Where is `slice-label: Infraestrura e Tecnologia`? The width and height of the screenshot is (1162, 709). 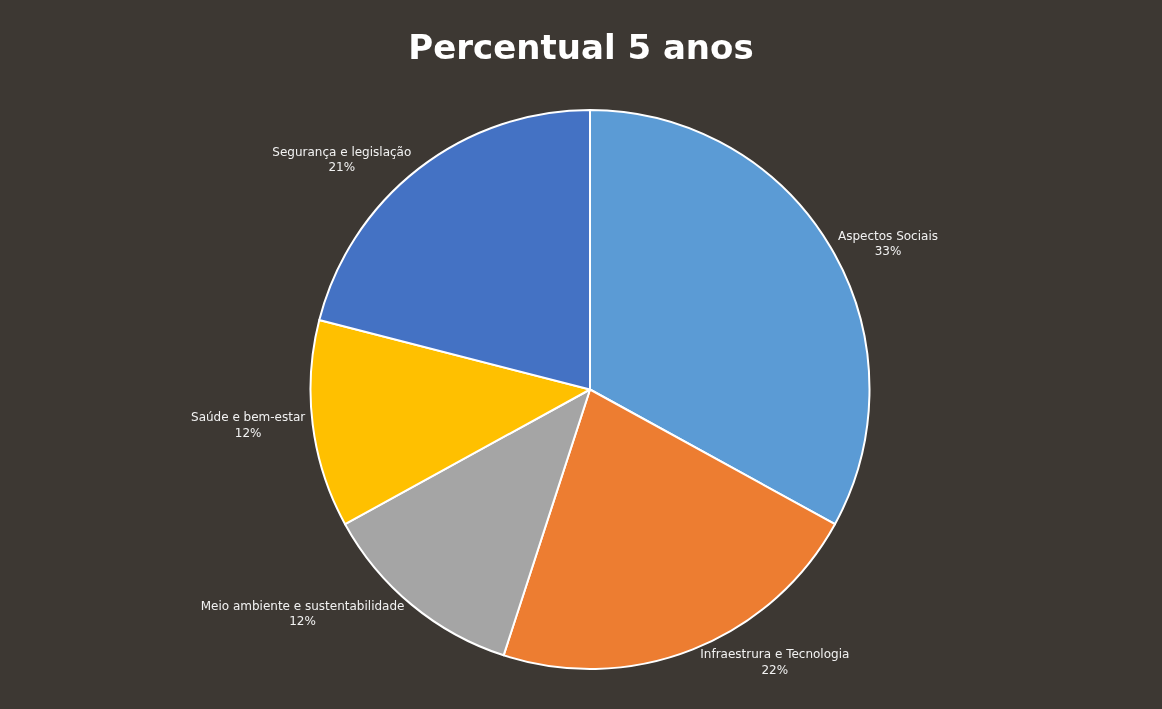 slice-label: Infraestrura e Tecnologia is located at coordinates (775, 654).